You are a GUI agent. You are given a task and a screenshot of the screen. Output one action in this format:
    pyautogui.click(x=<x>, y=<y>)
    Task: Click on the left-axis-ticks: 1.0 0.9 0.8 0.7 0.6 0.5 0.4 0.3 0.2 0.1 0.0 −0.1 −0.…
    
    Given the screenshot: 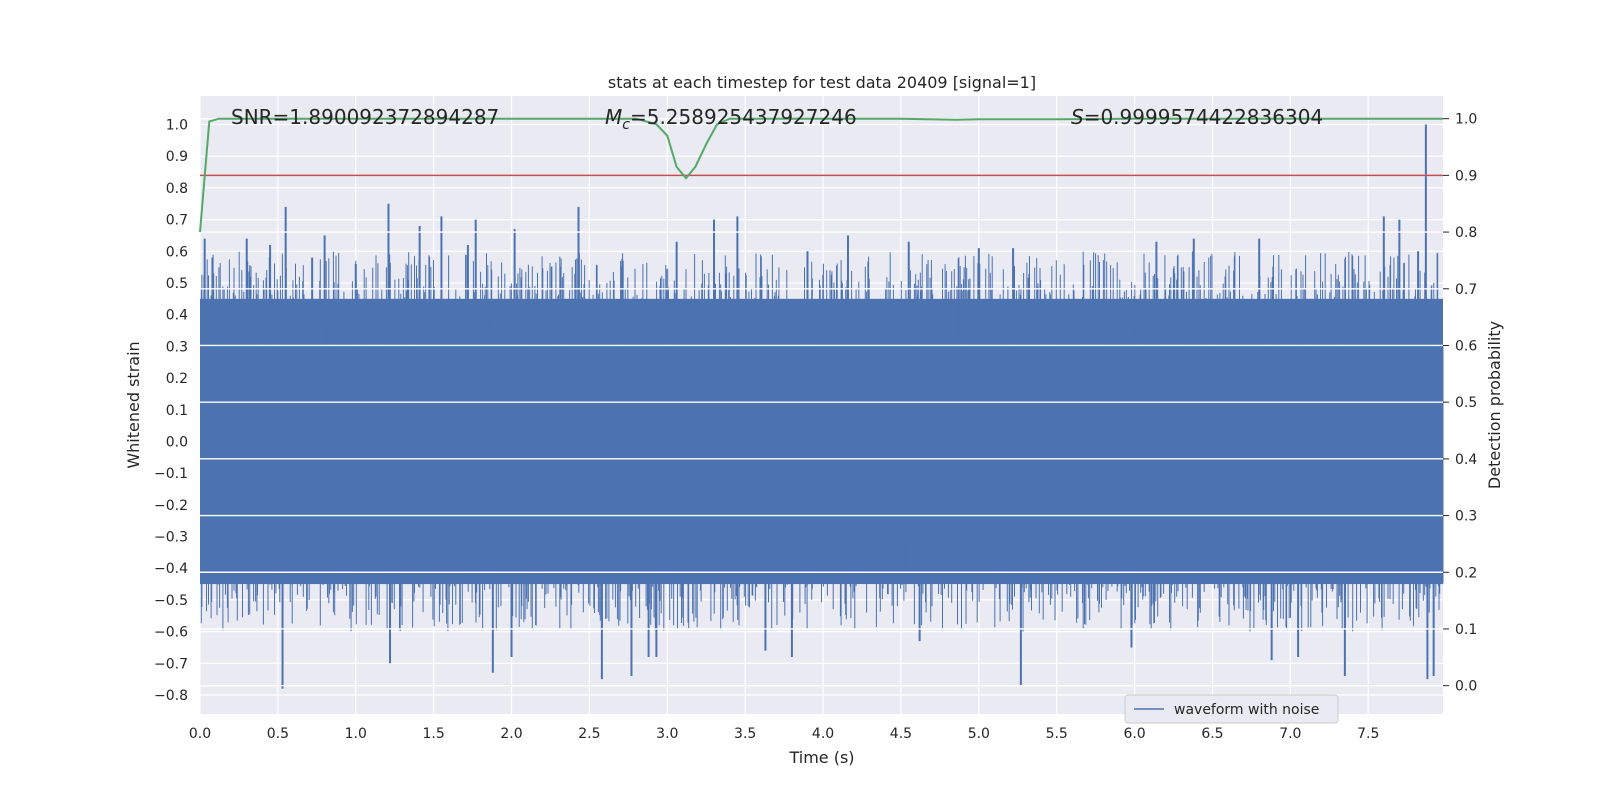 What is the action you would take?
    pyautogui.click(x=171, y=411)
    